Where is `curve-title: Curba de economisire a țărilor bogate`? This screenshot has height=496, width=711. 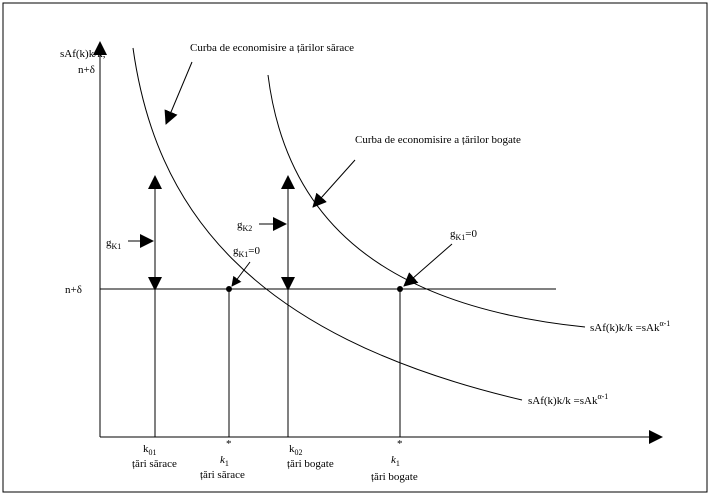 curve-title: Curba de economisire a țărilor bogate is located at coordinates (438, 140).